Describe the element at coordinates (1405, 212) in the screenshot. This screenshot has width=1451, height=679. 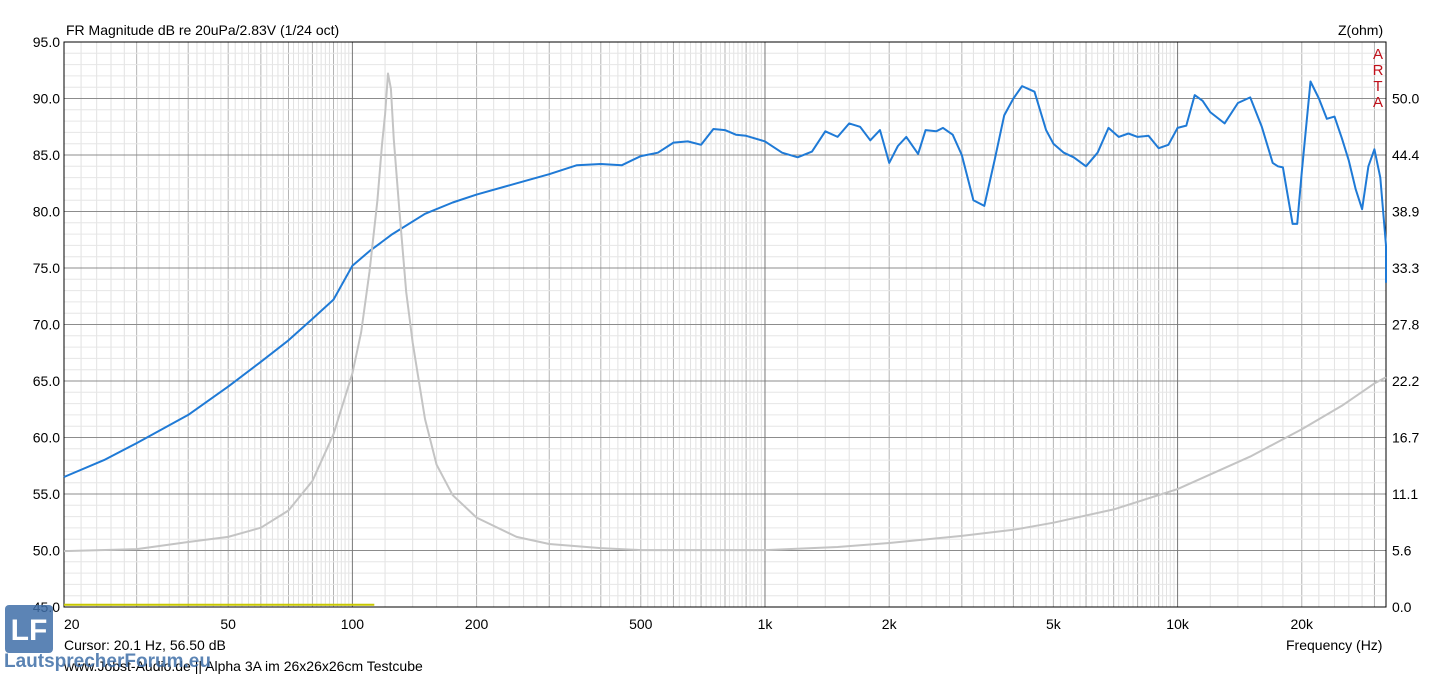
I see `y2-tick-label: 38.9` at that location.